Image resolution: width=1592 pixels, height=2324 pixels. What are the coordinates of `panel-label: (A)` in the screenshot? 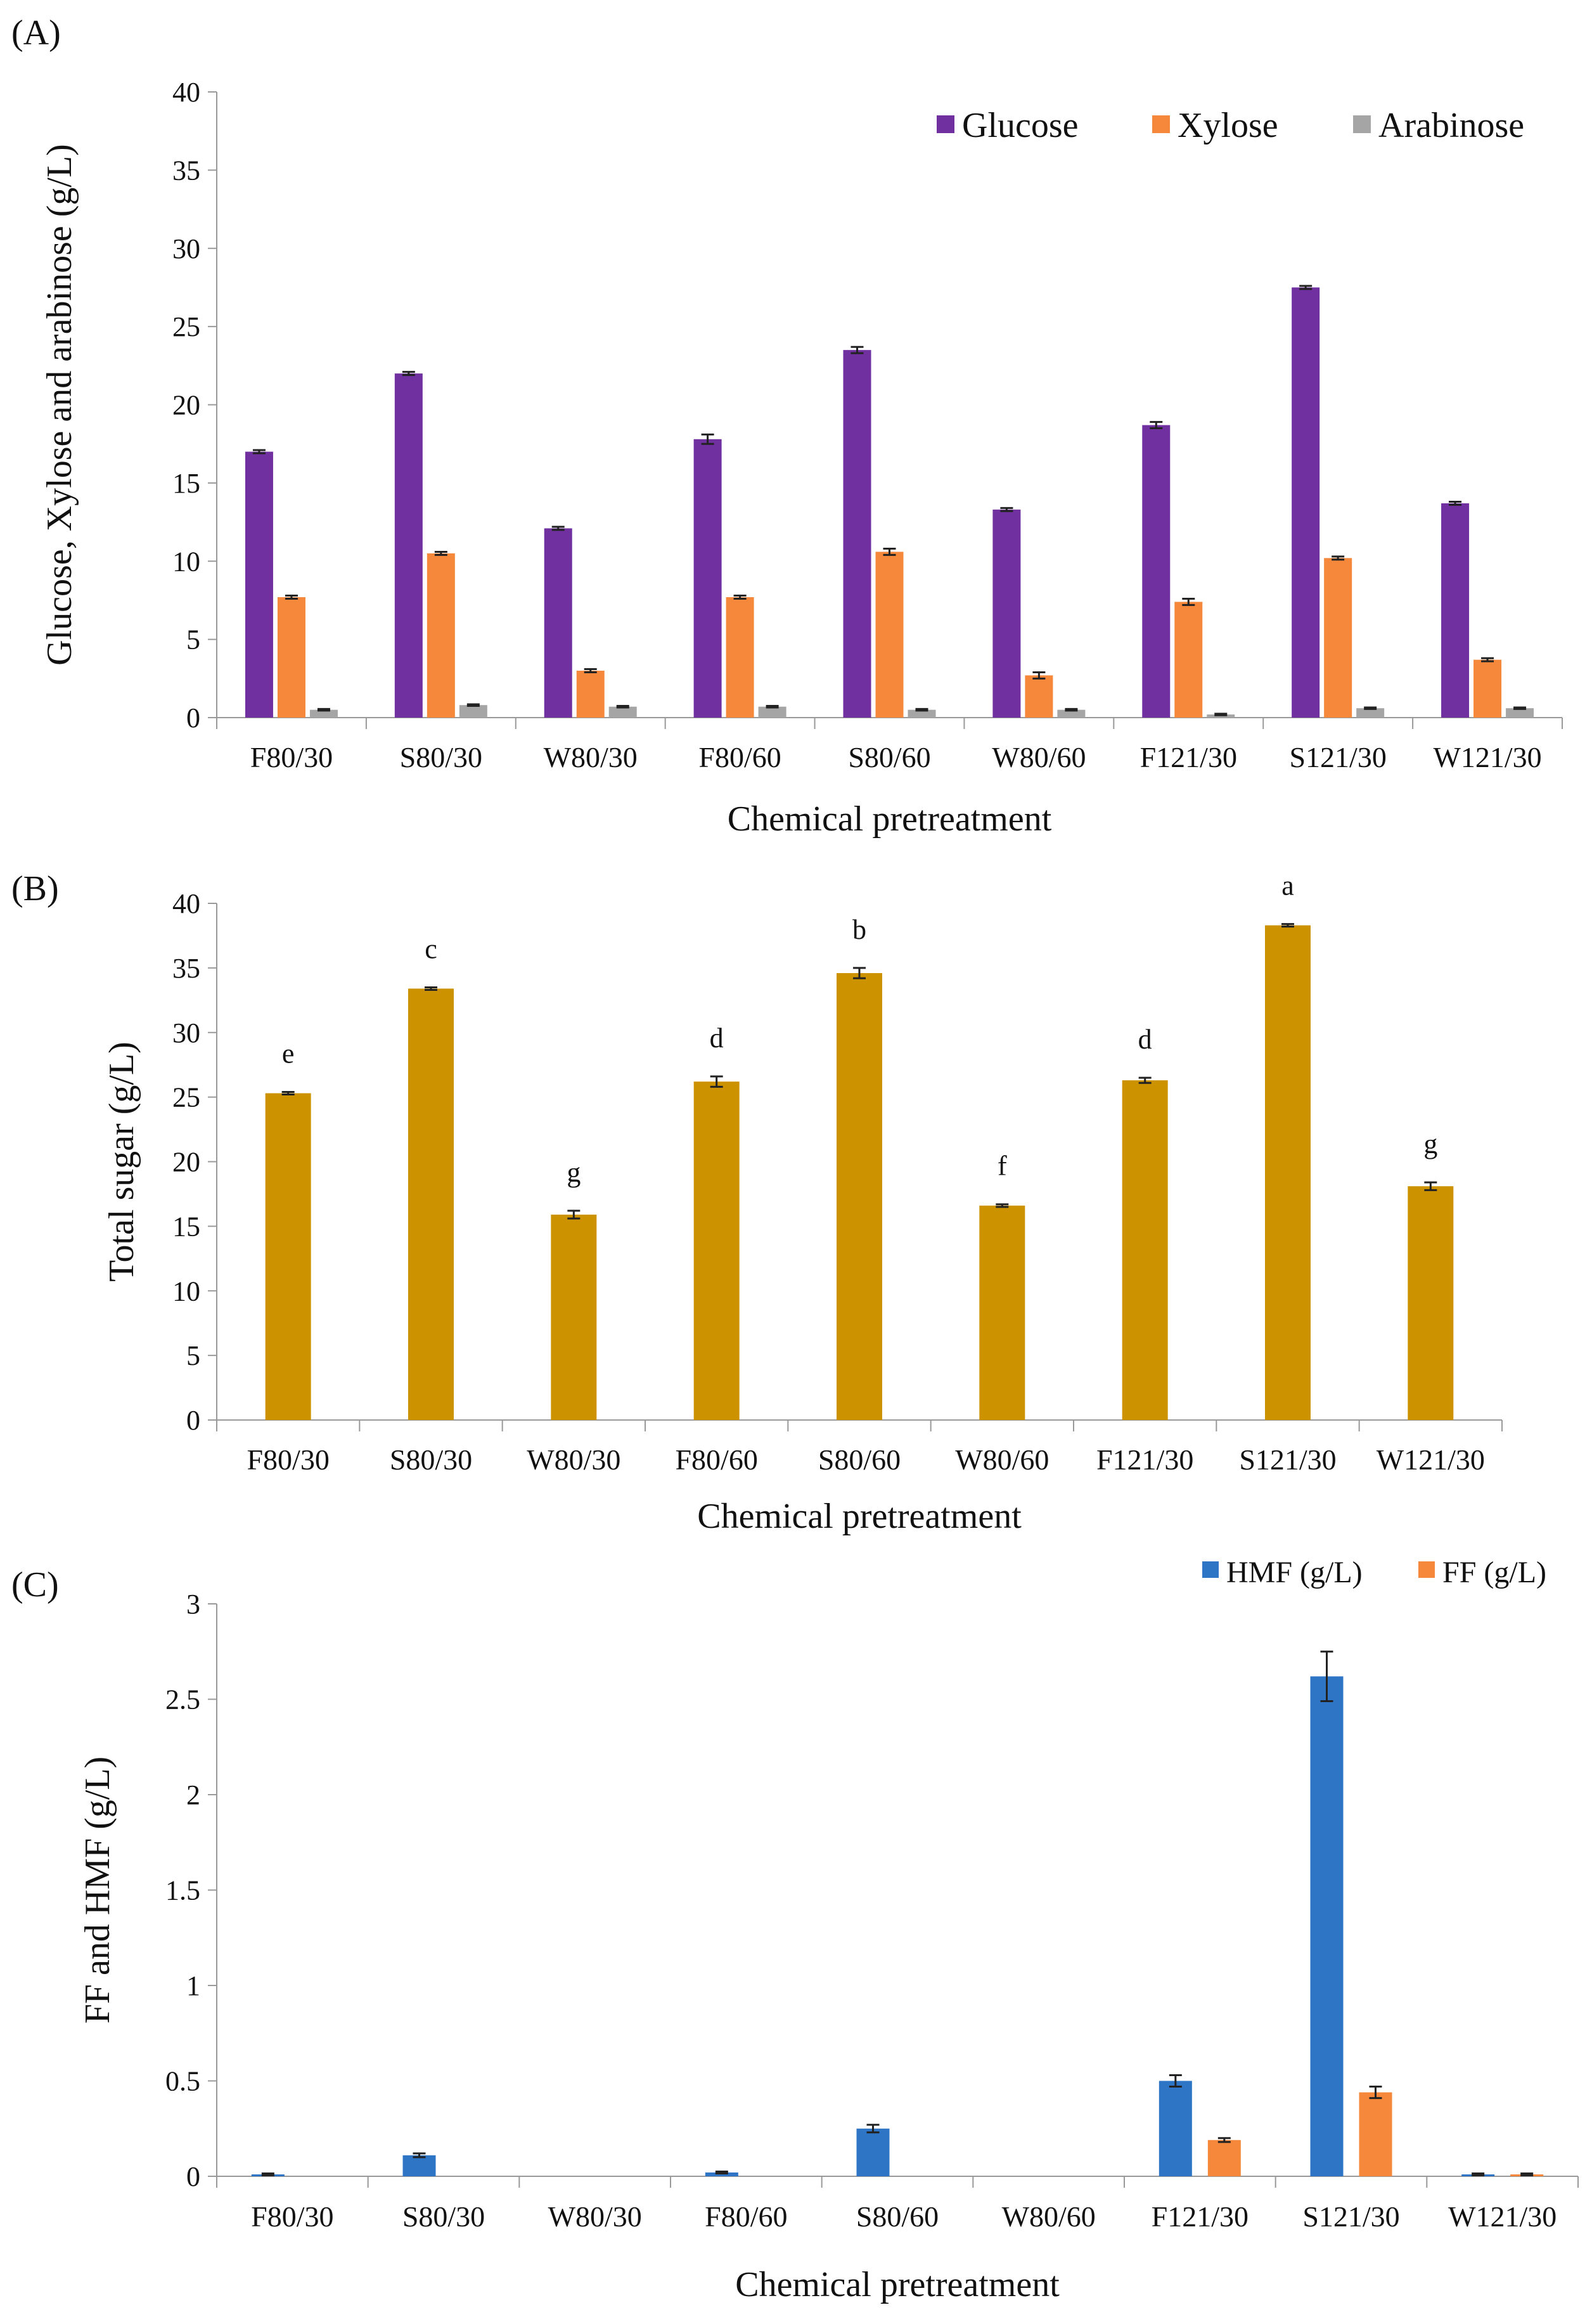 It's located at (36, 33).